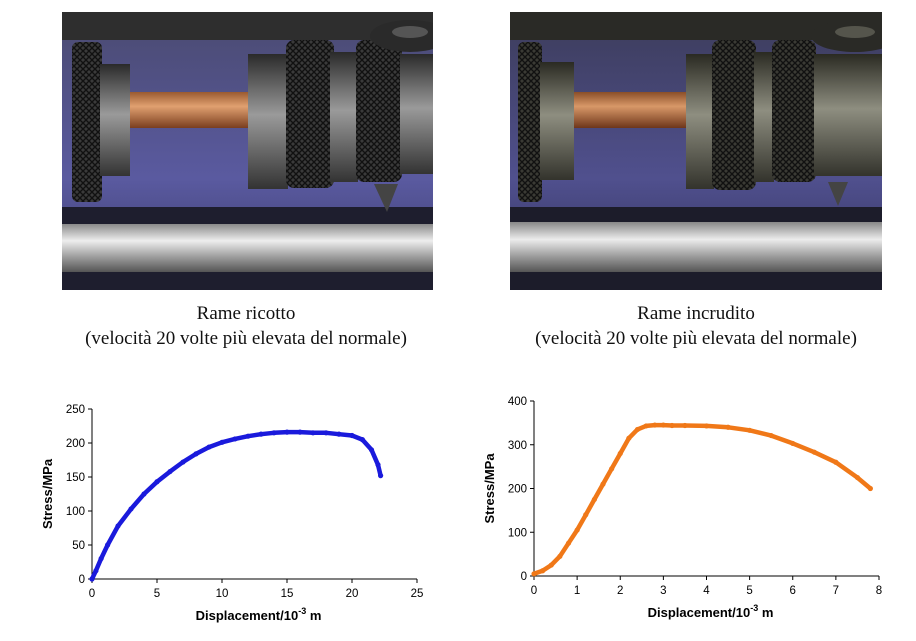 The image size is (916, 641). I want to click on y-tick-label: 50, so click(78, 546).